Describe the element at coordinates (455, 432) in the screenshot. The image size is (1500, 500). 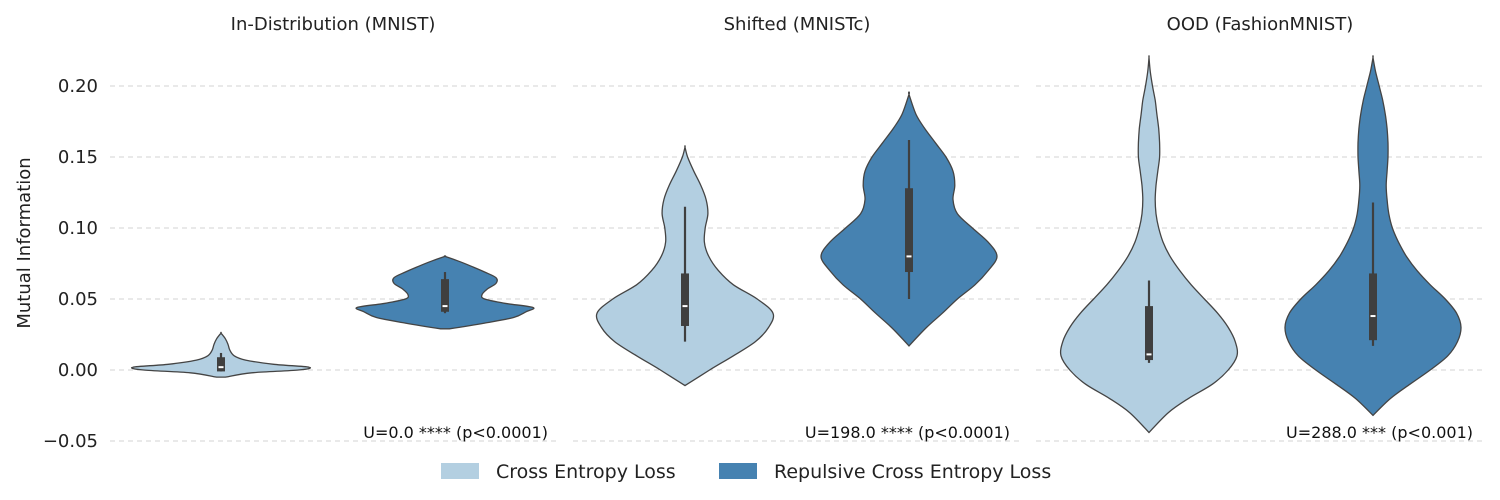
I see `significance-annotation: U=0.0 **** (p<0.0001)` at that location.